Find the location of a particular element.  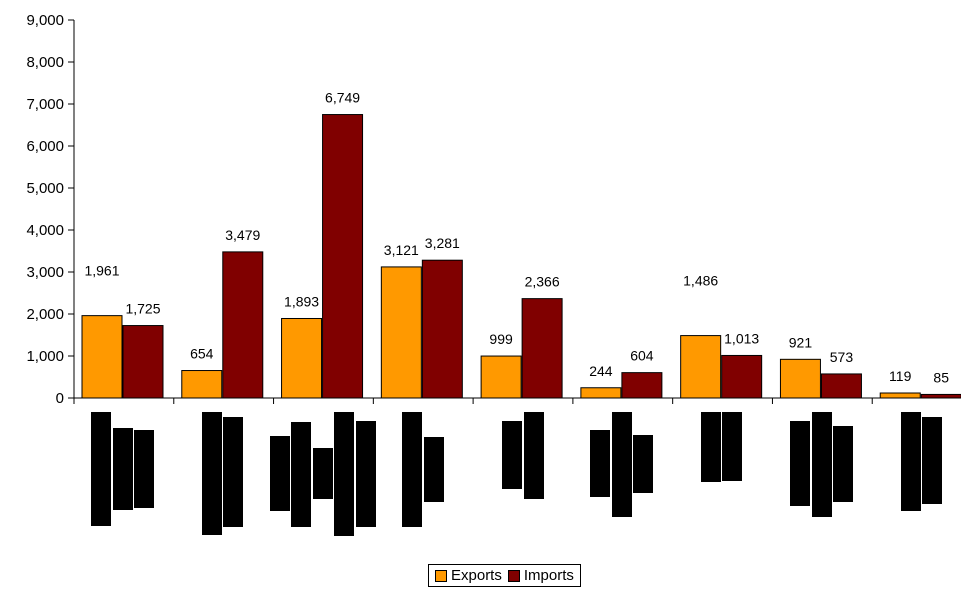

y-tick-label: 8,000 is located at coordinates (45, 62).